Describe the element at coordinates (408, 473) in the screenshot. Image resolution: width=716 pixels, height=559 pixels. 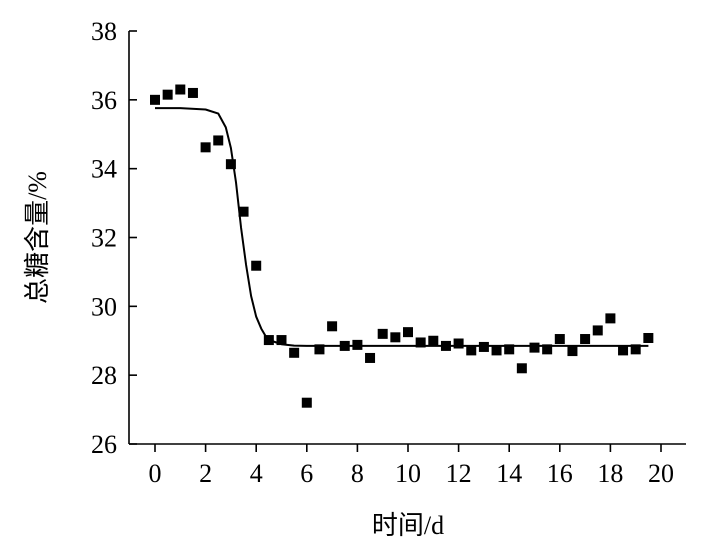
I see `x-tick-label: 10` at that location.